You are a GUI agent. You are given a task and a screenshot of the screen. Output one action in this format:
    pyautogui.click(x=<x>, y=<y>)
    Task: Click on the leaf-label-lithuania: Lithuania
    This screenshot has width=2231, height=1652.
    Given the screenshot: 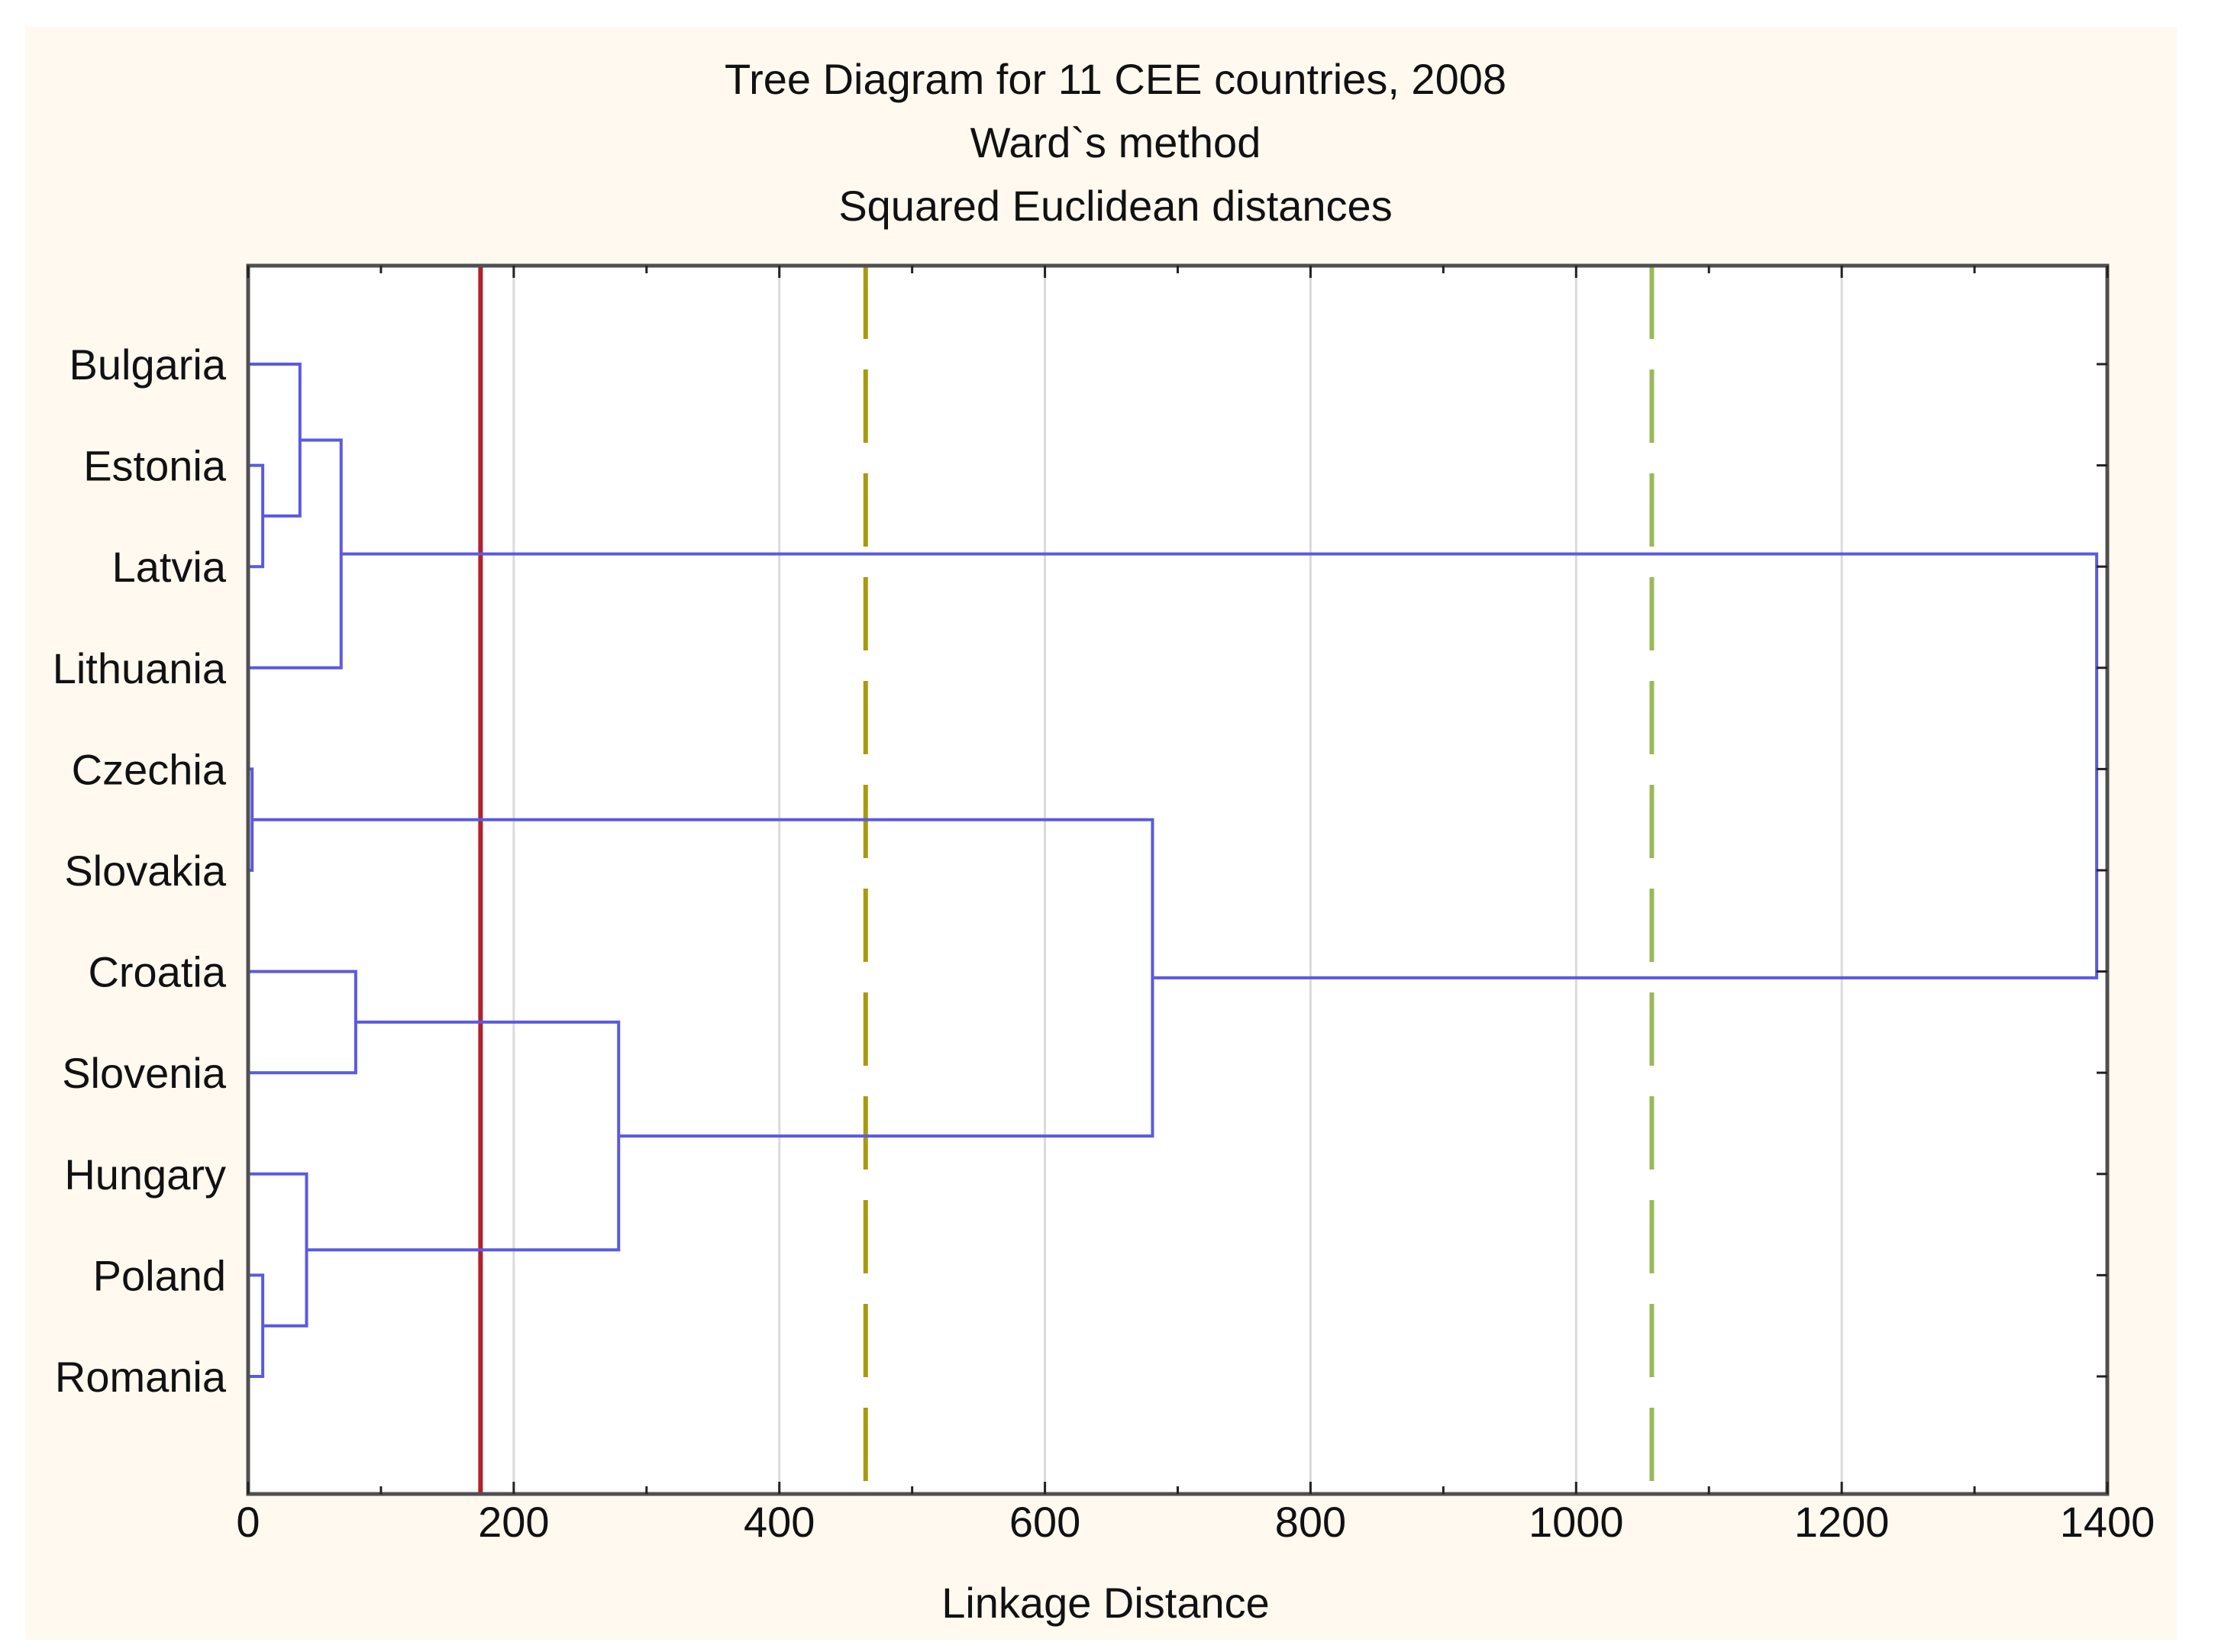 What is the action you would take?
    pyautogui.click(x=140, y=668)
    